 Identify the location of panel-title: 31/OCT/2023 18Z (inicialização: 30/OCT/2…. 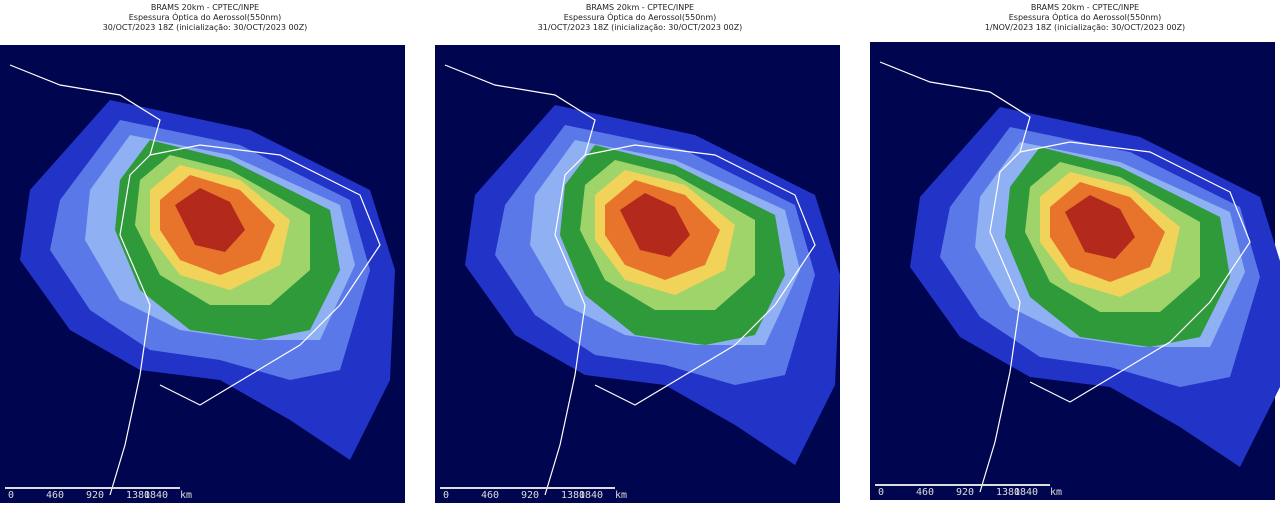
(640, 27).